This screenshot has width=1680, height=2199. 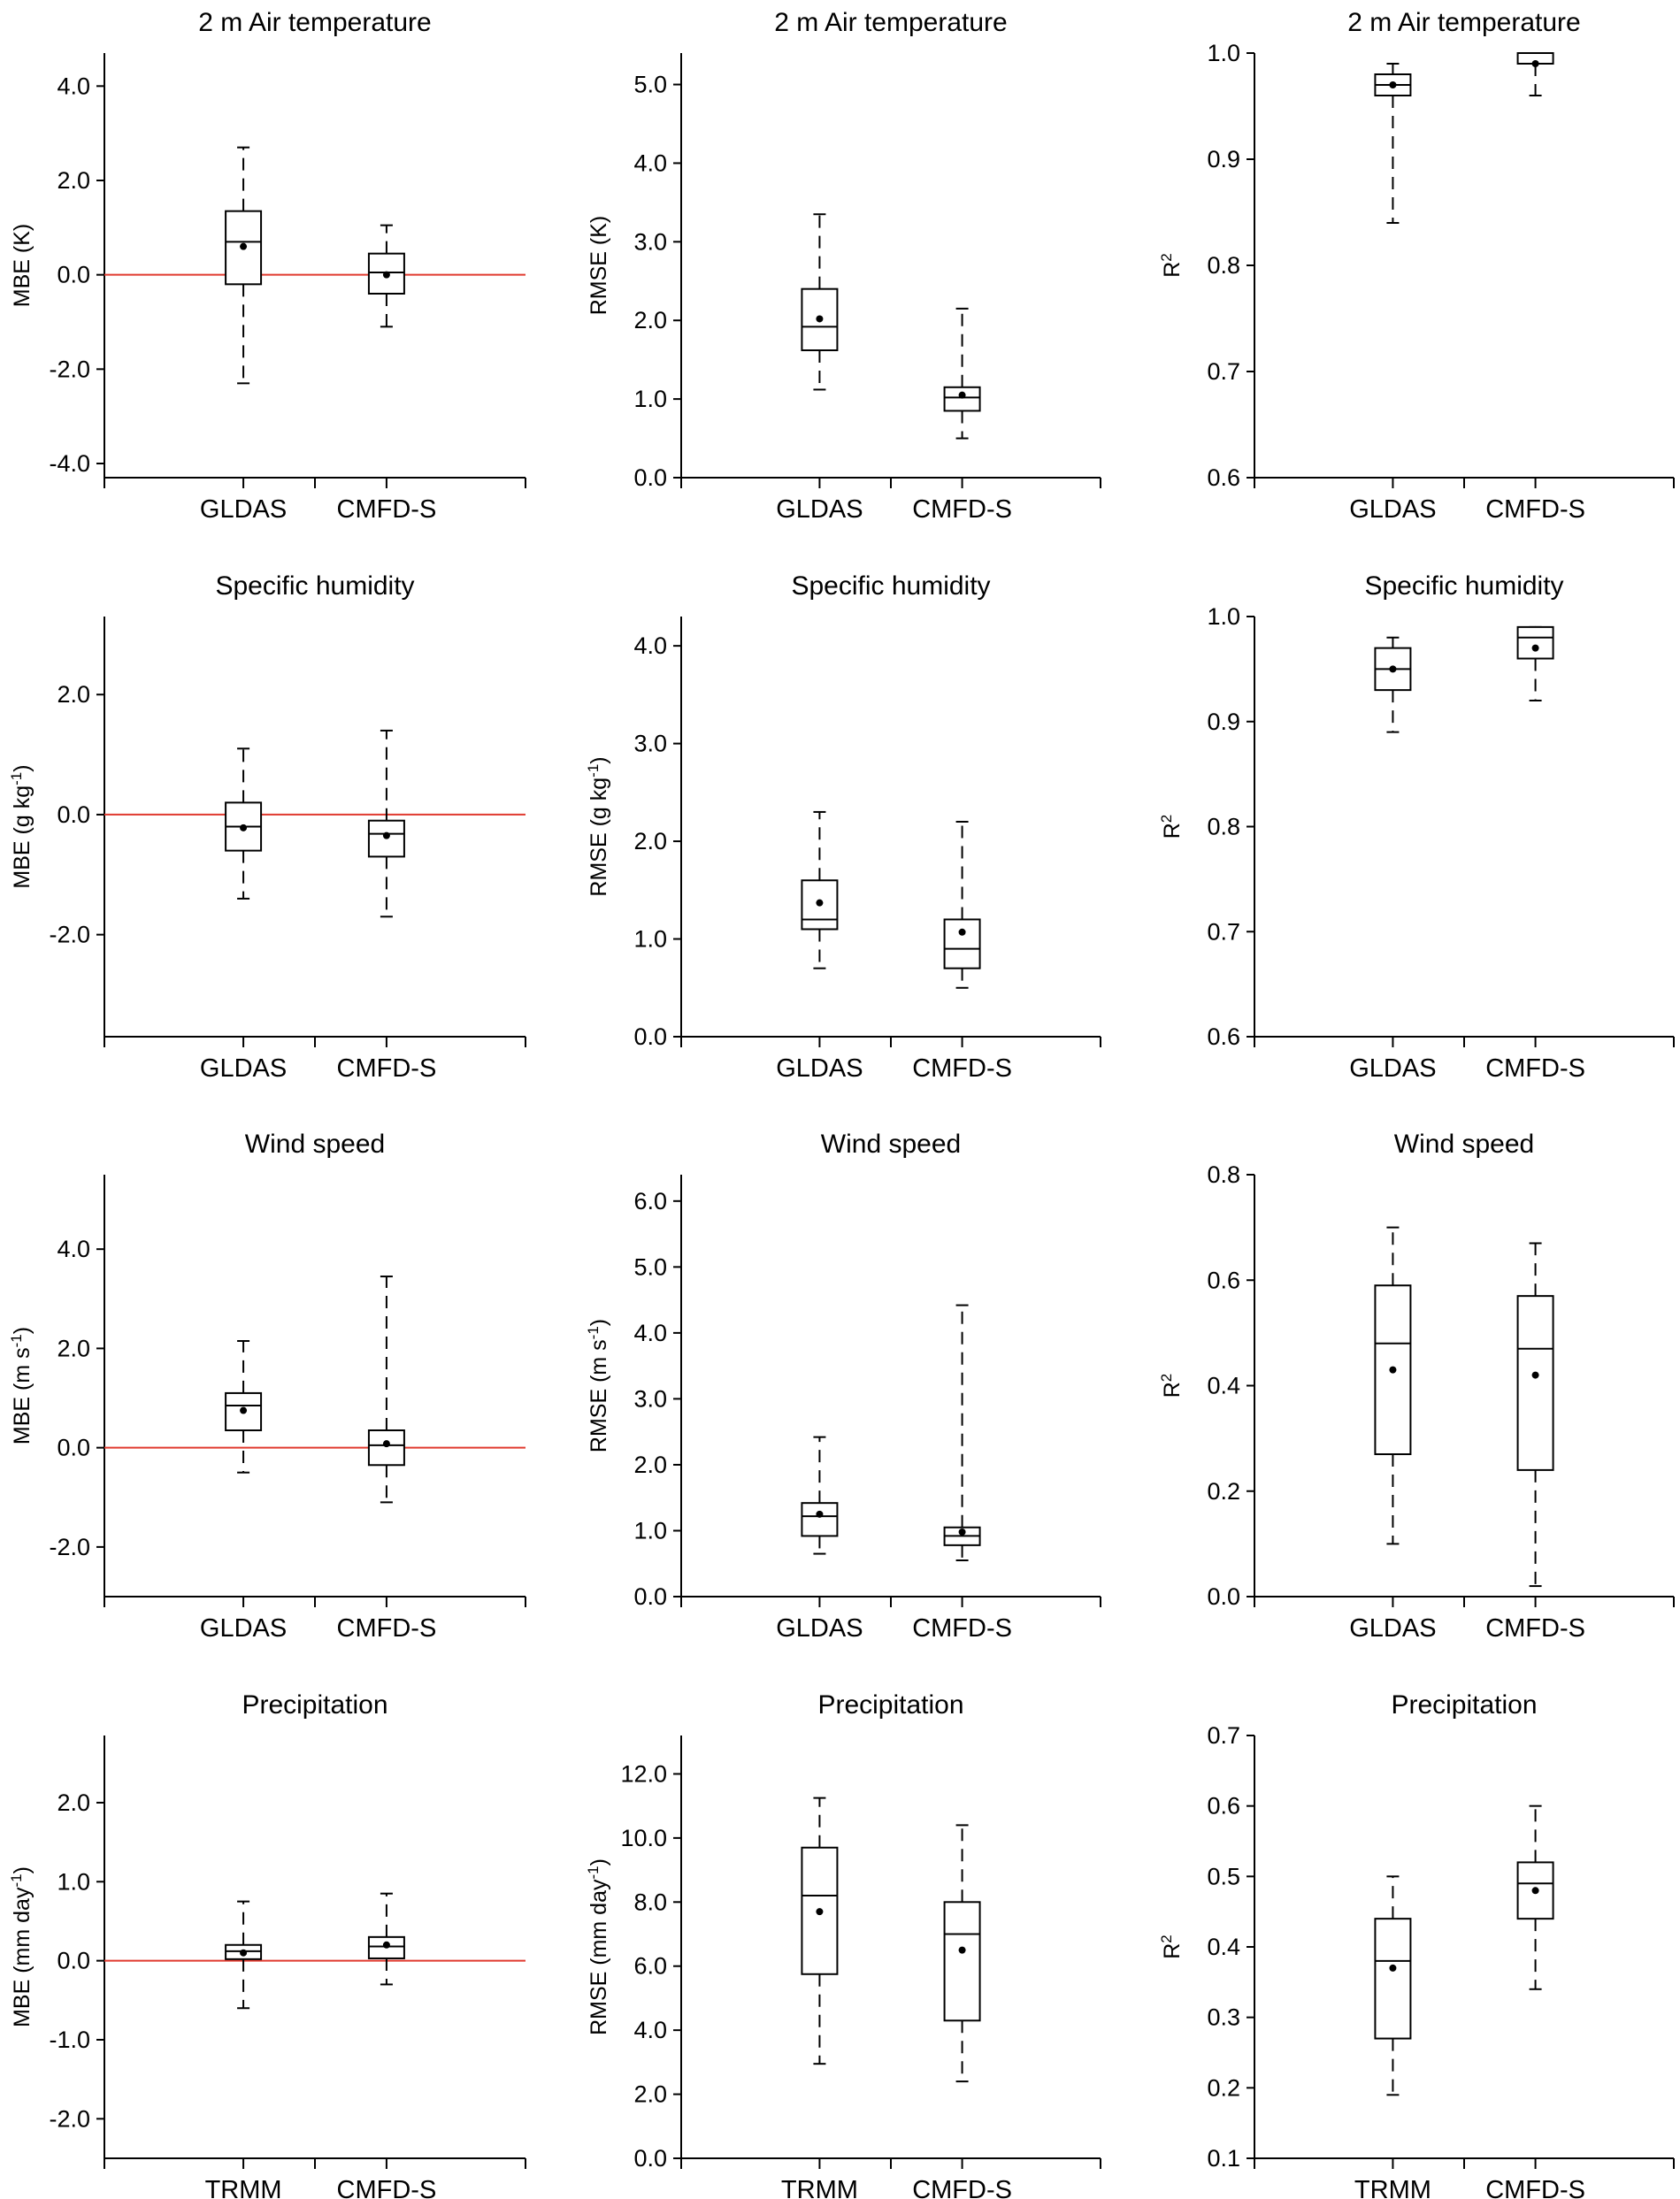 I want to click on panel-title: Precipitation, so click(x=1464, y=1705).